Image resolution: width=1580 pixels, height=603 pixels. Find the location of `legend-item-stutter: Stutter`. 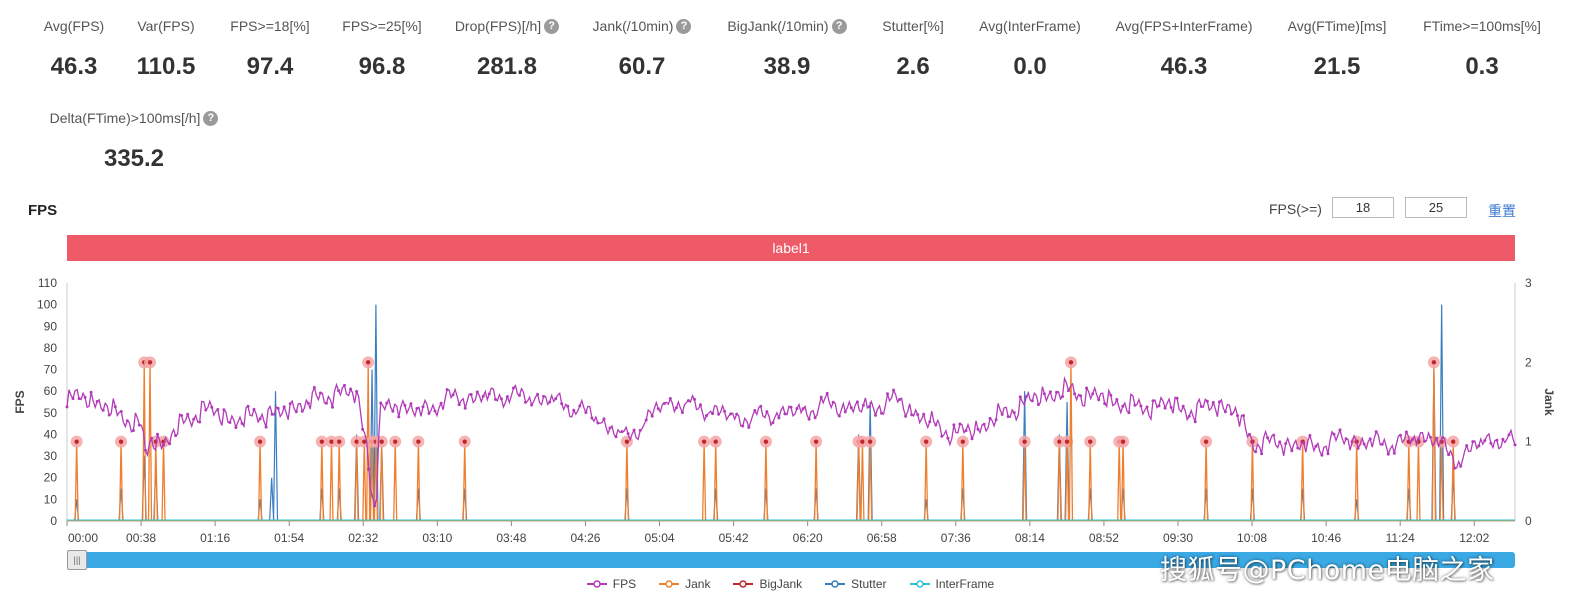

legend-item-stutter: Stutter is located at coordinates (855, 584).